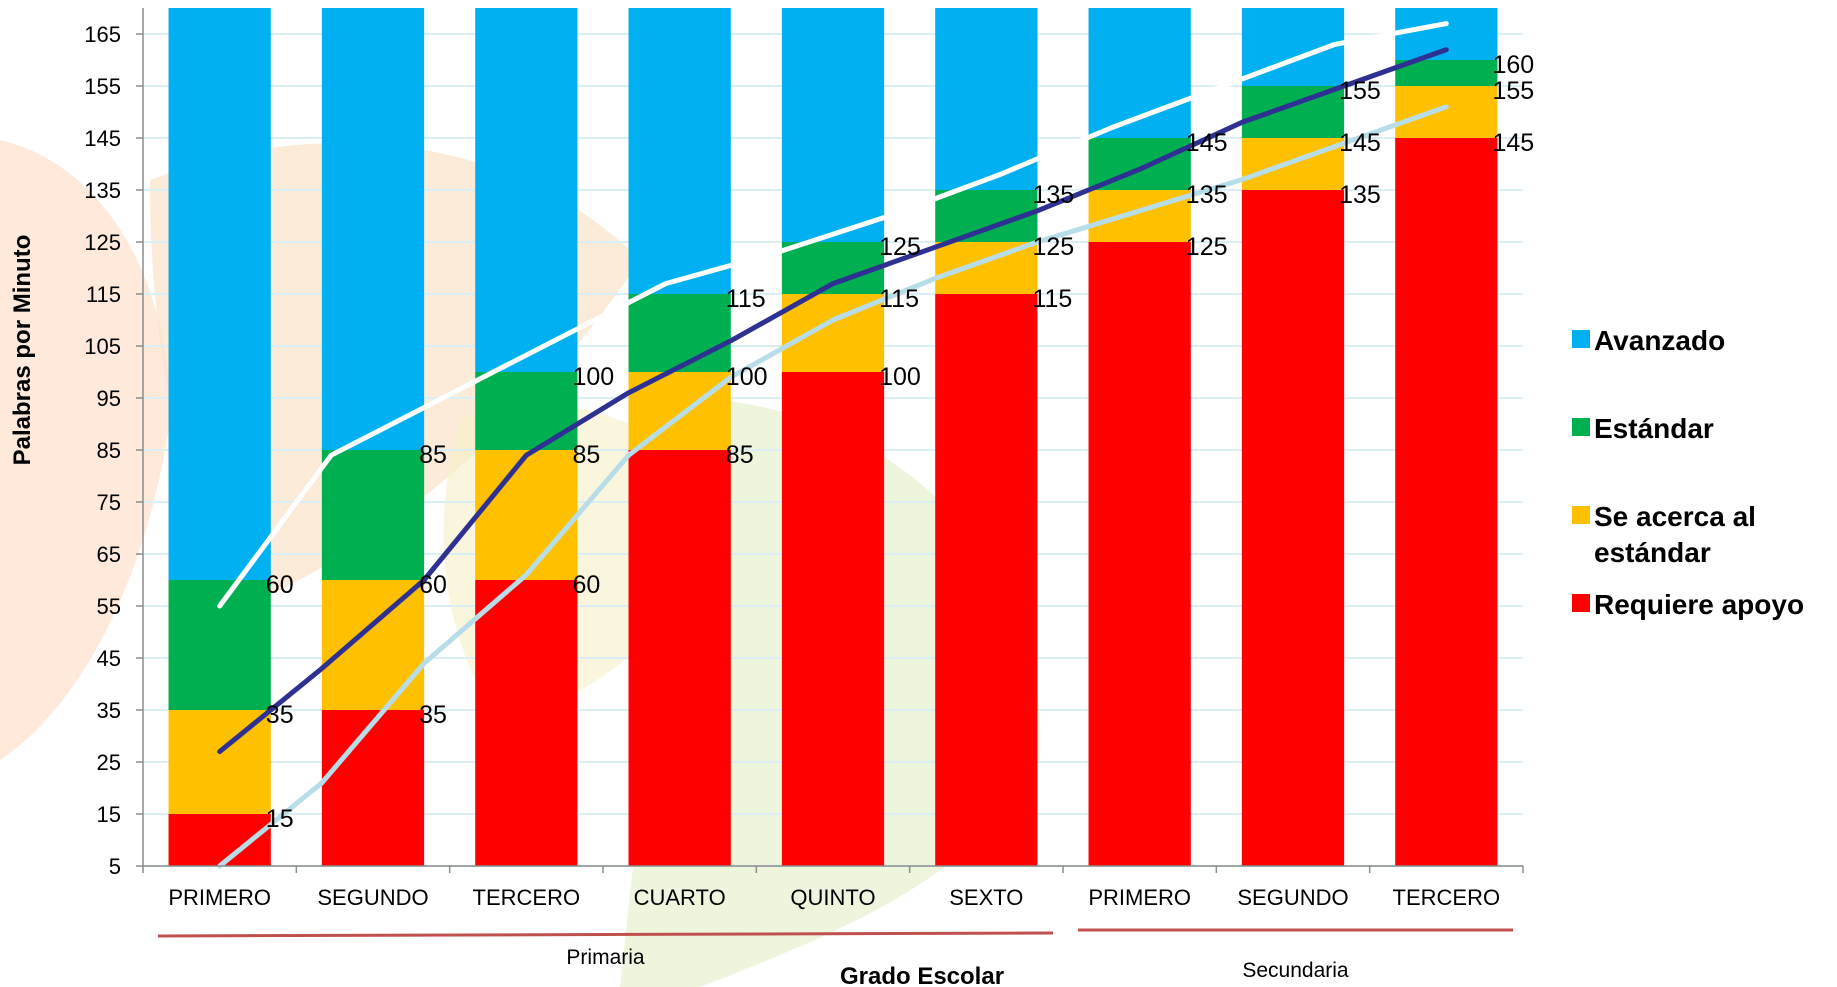 Image resolution: width=1837 pixels, height=987 pixels. Describe the element at coordinates (109, 606) in the screenshot. I see `y-tick-label: 55` at that location.